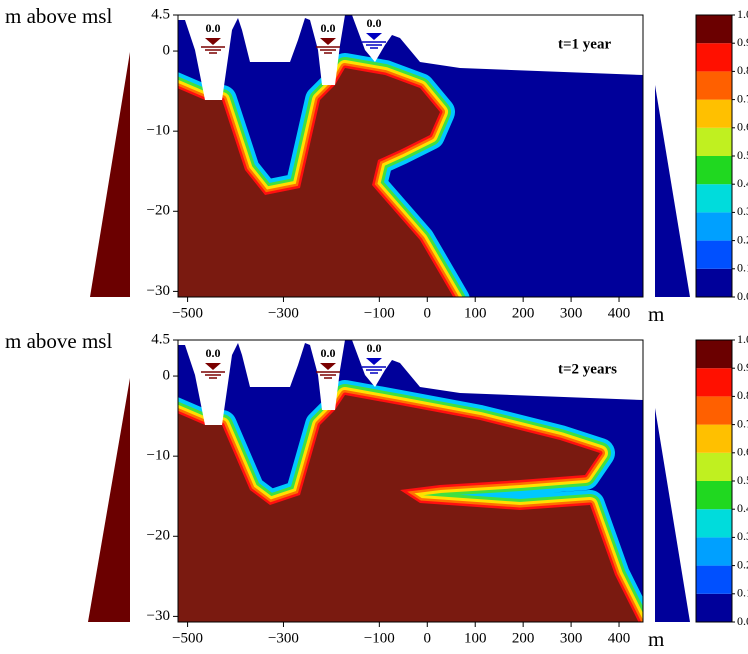 The height and width of the screenshot is (654, 748). I want to click on time-label: t=1 year, so click(584, 44).